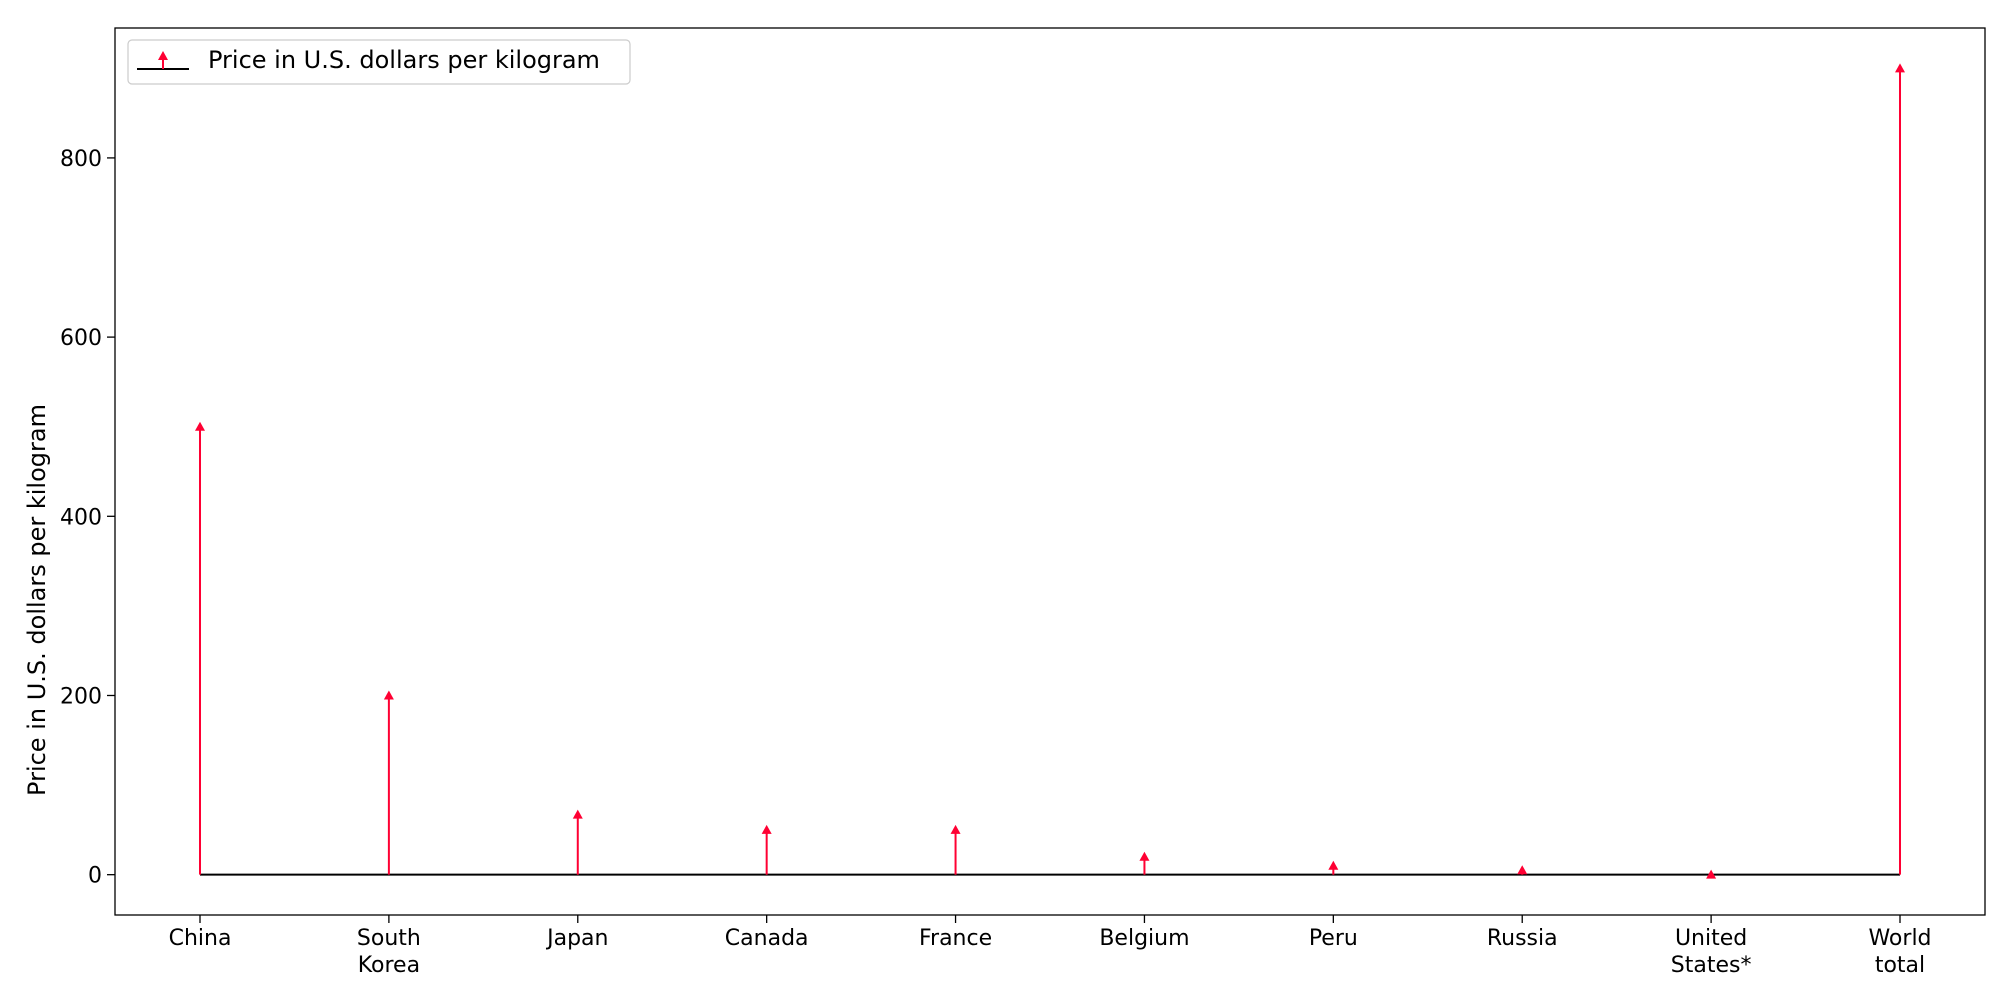  I want to click on y-axis-ticks: 0 200 400 600 800, so click(87, 518).